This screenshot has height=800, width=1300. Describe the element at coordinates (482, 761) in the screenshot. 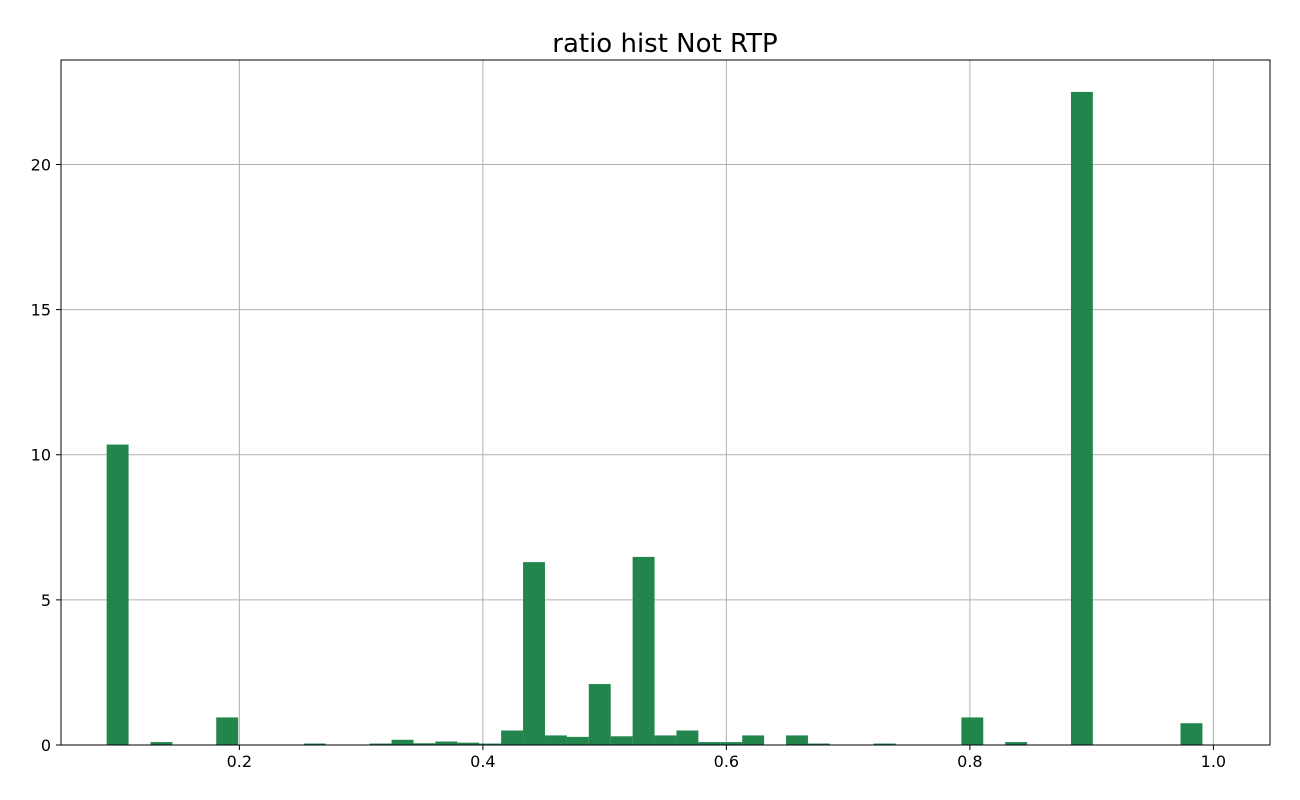

I see `x-tick-label: 0.4` at that location.